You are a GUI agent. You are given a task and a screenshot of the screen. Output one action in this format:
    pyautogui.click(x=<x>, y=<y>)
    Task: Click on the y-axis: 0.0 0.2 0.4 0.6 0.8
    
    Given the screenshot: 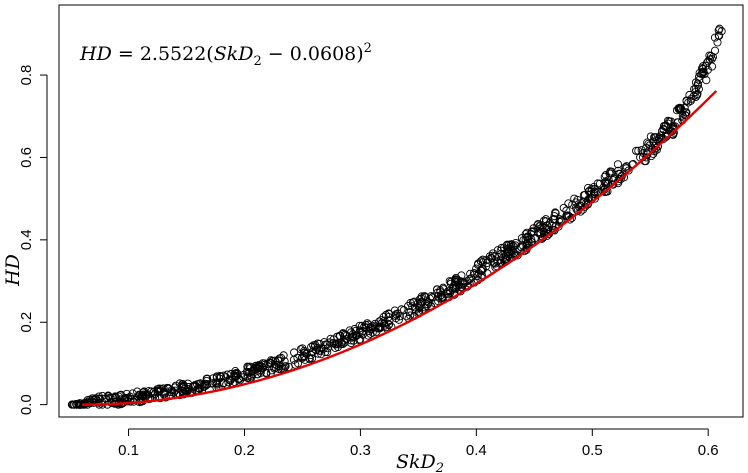 What is the action you would take?
    pyautogui.click(x=33, y=240)
    